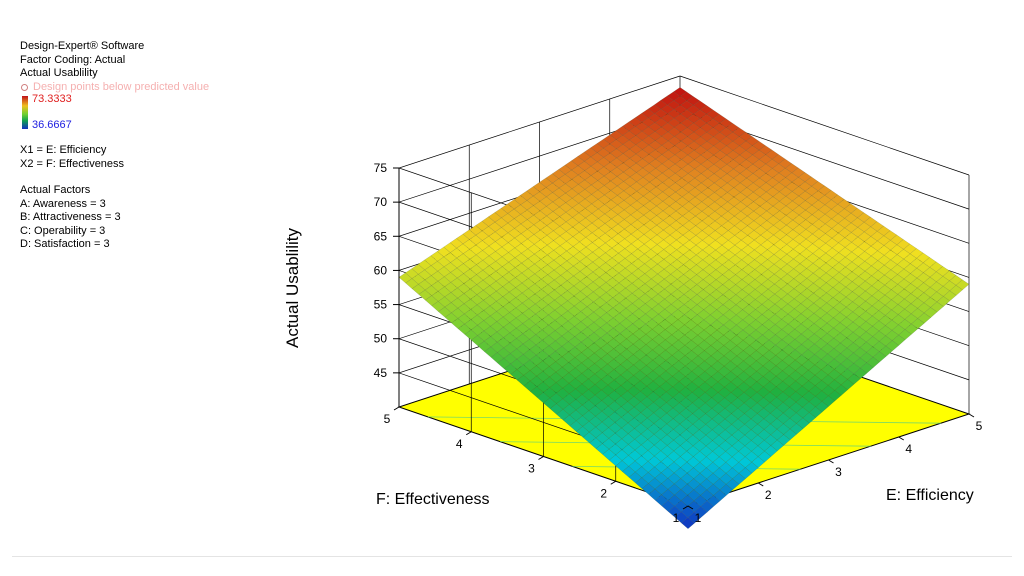 Image resolution: width=1024 pixels, height=576 pixels. Describe the element at coordinates (114, 112) in the screenshot. I see `color-scale: 73.3333 36.6667` at that location.